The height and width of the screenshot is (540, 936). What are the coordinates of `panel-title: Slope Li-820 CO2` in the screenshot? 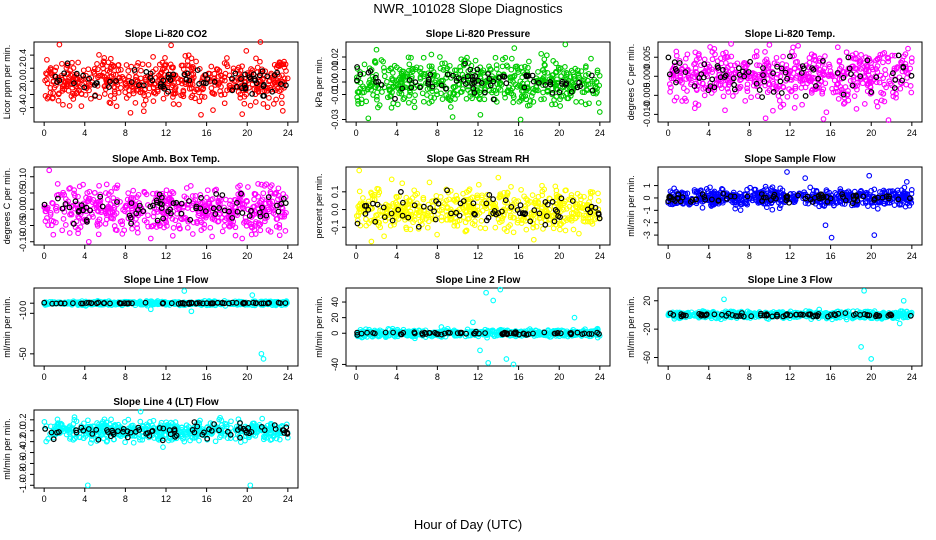 It's located at (166, 34).